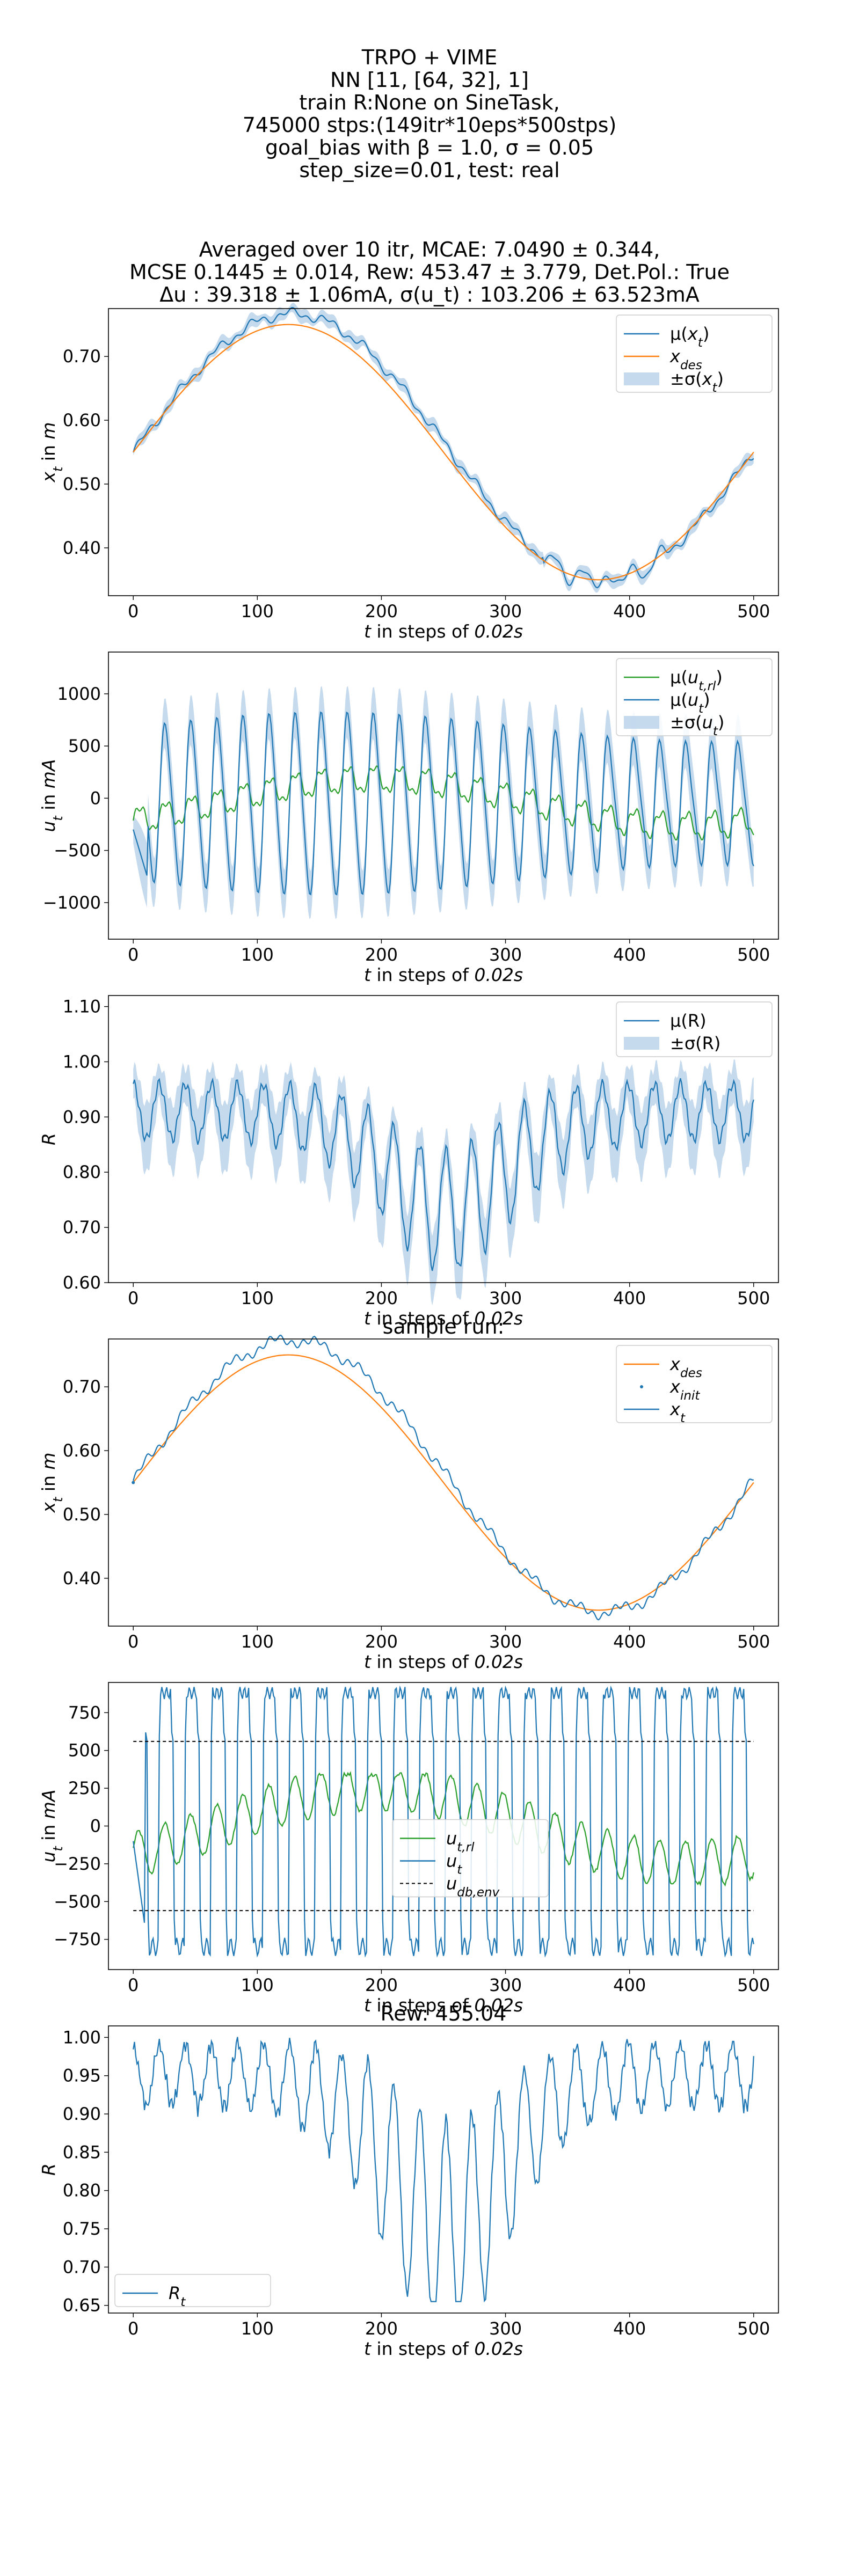 This screenshot has width=859, height=2576. Describe the element at coordinates (82, 2229) in the screenshot. I see `y-tick-label: 0.75` at that location.